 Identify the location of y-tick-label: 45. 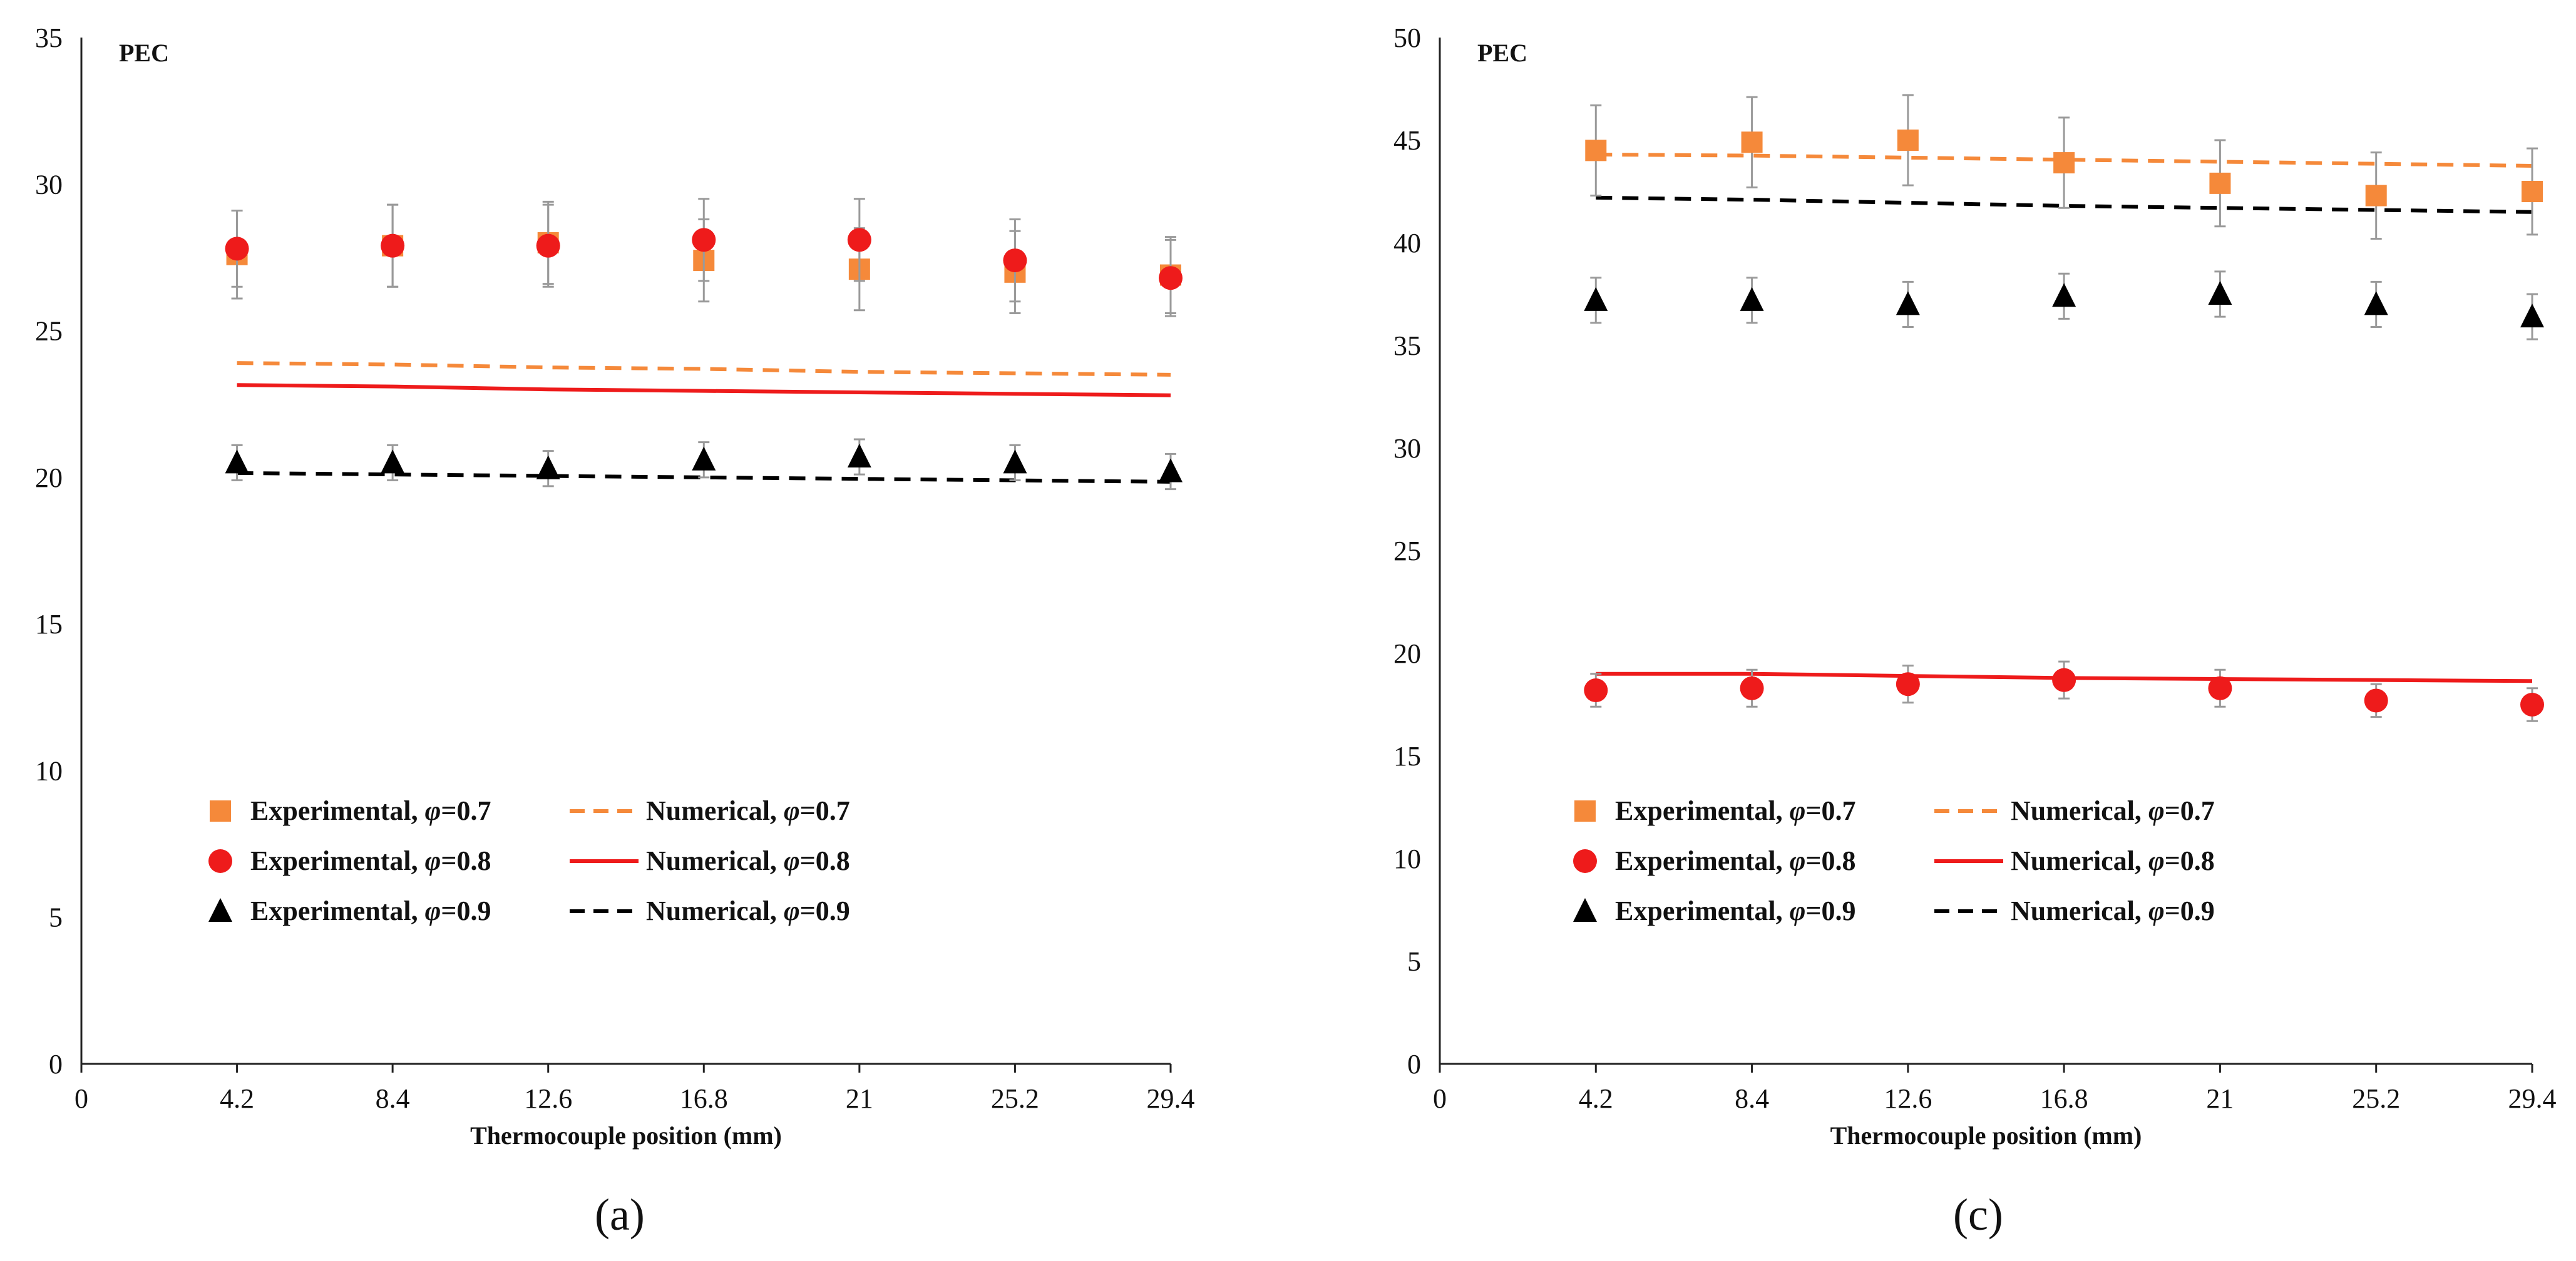
(1407, 140).